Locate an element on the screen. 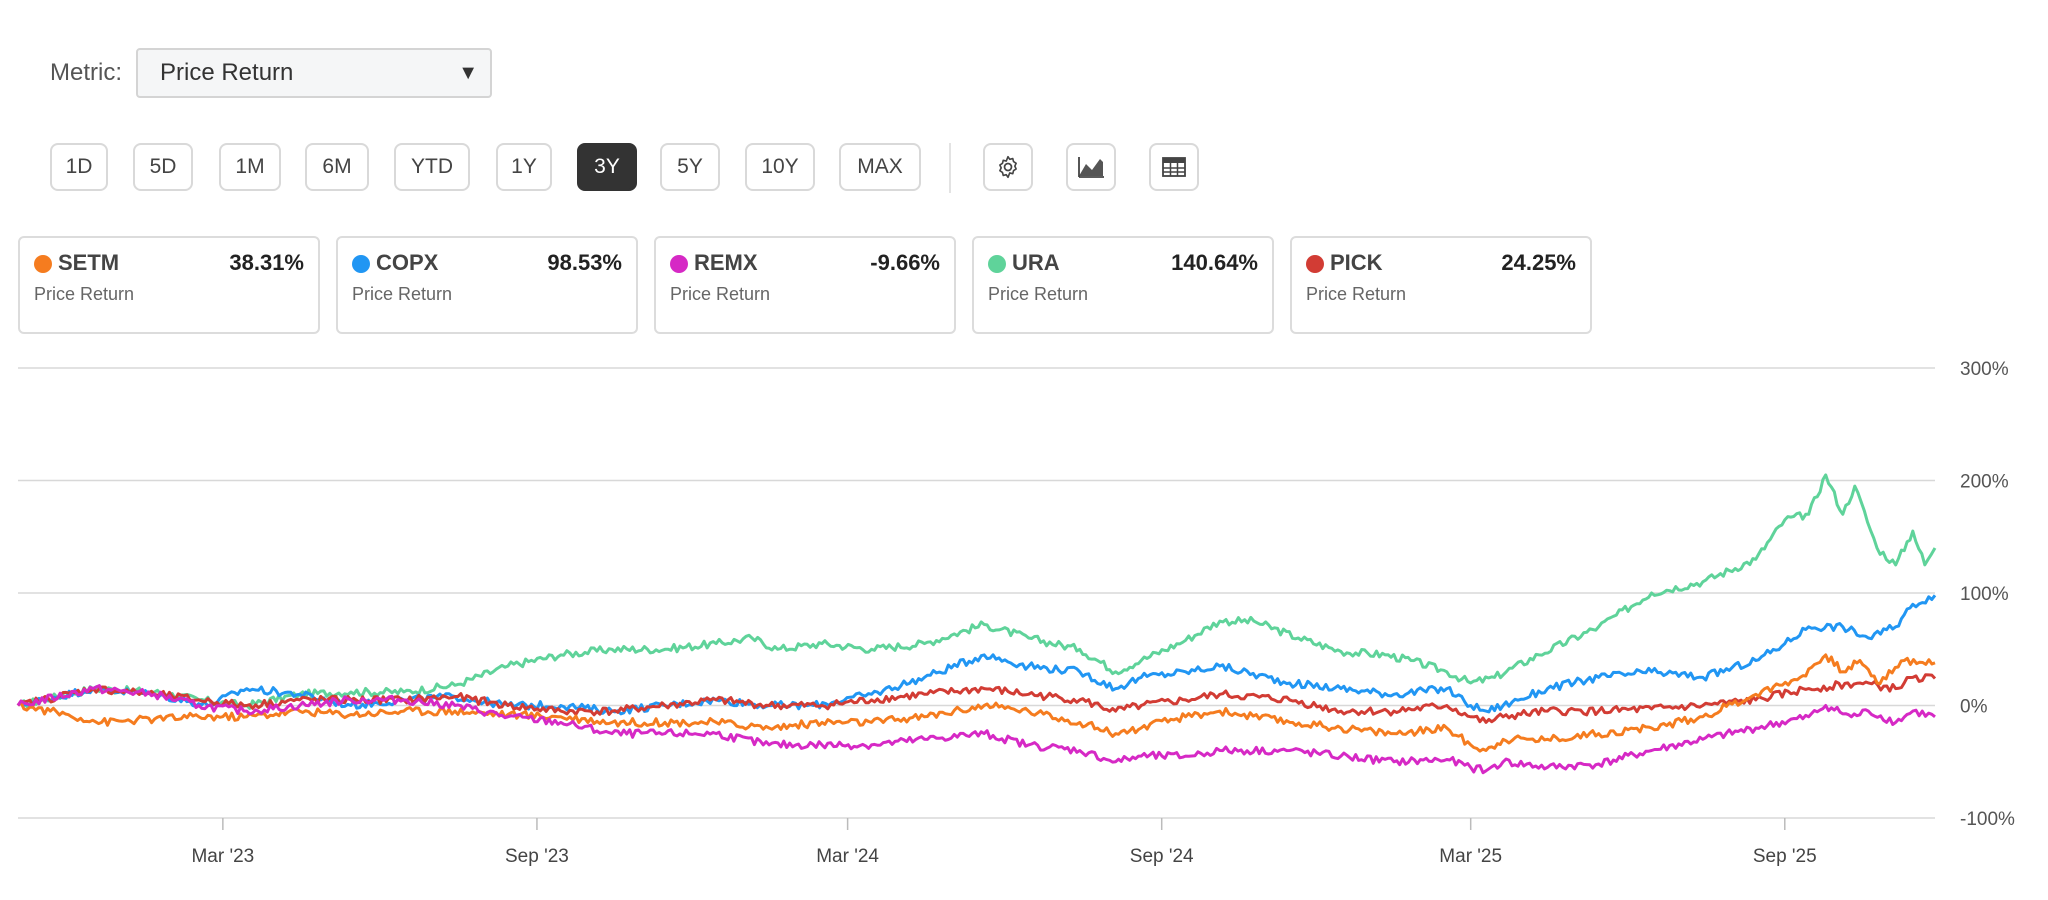  range-button-1m: 1M is located at coordinates (250, 167).